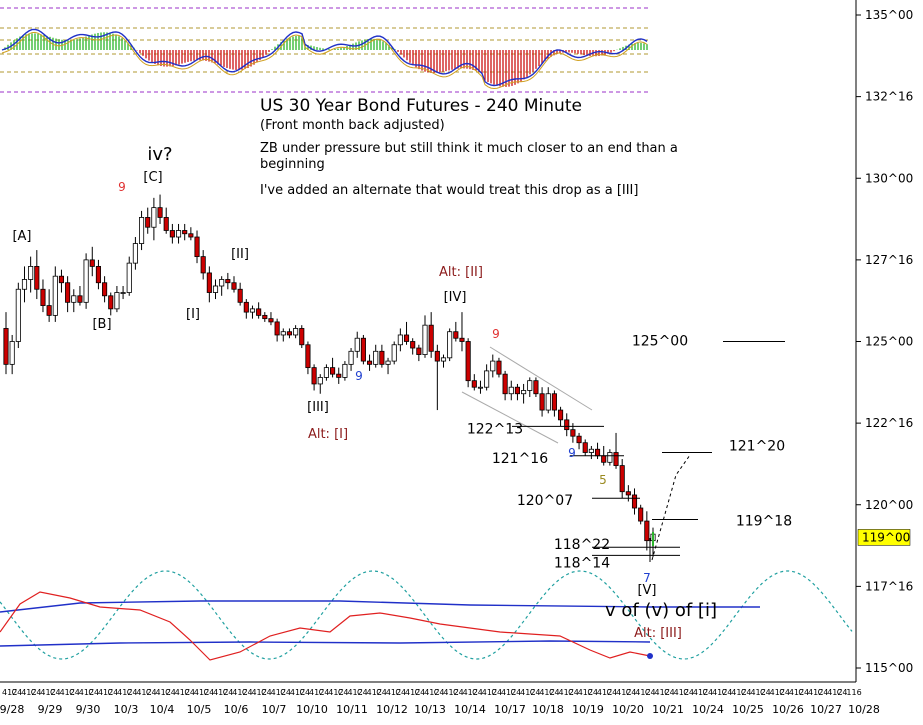  I want to click on level-label: 118^22, so click(582, 545).